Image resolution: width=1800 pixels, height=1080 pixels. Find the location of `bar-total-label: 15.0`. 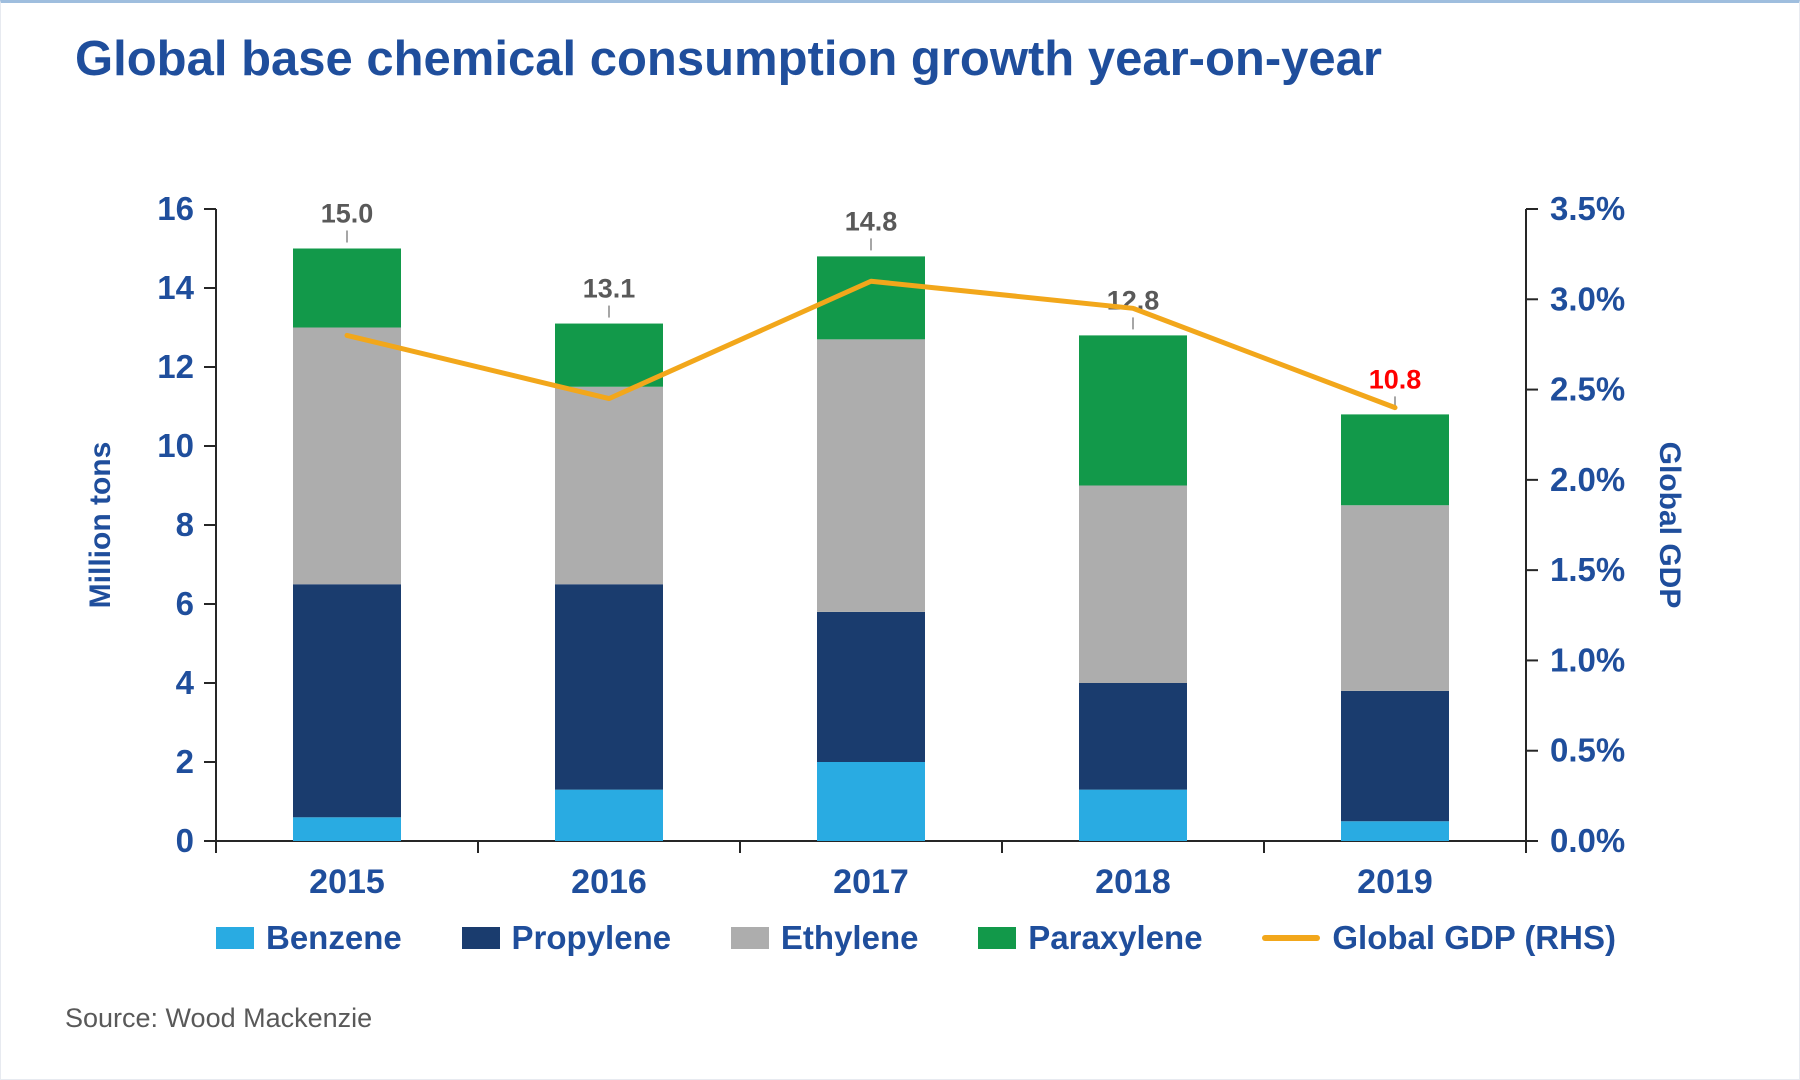

bar-total-label: 15.0 is located at coordinates (347, 214).